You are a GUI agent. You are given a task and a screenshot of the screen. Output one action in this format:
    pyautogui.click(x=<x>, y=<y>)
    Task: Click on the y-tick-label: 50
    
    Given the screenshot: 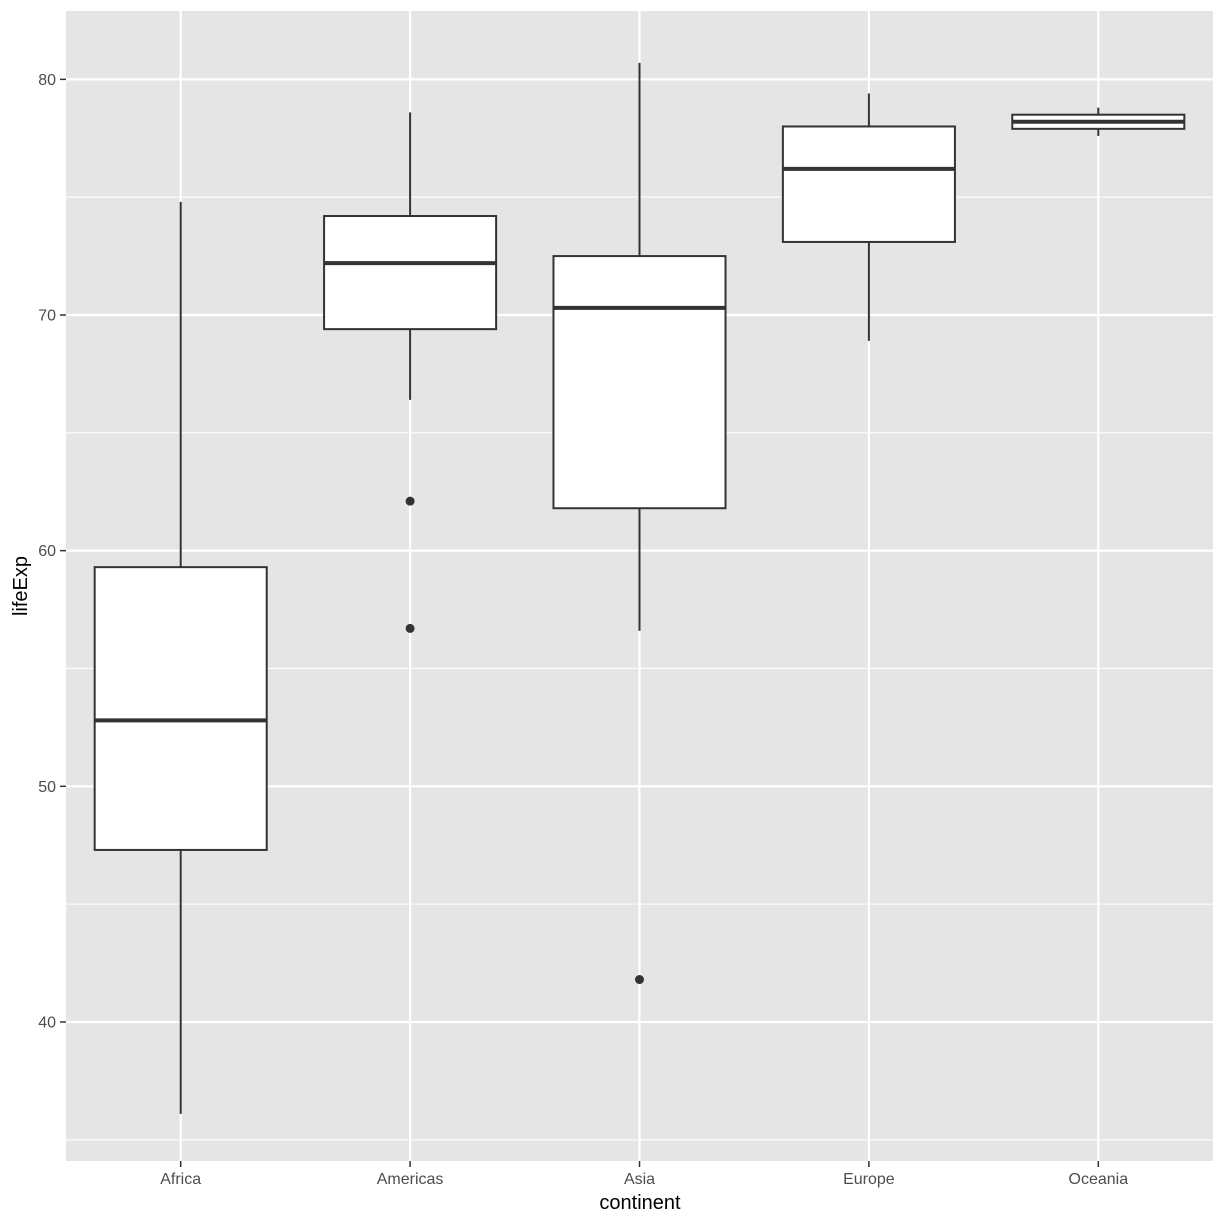 What is the action you would take?
    pyautogui.click(x=47, y=787)
    